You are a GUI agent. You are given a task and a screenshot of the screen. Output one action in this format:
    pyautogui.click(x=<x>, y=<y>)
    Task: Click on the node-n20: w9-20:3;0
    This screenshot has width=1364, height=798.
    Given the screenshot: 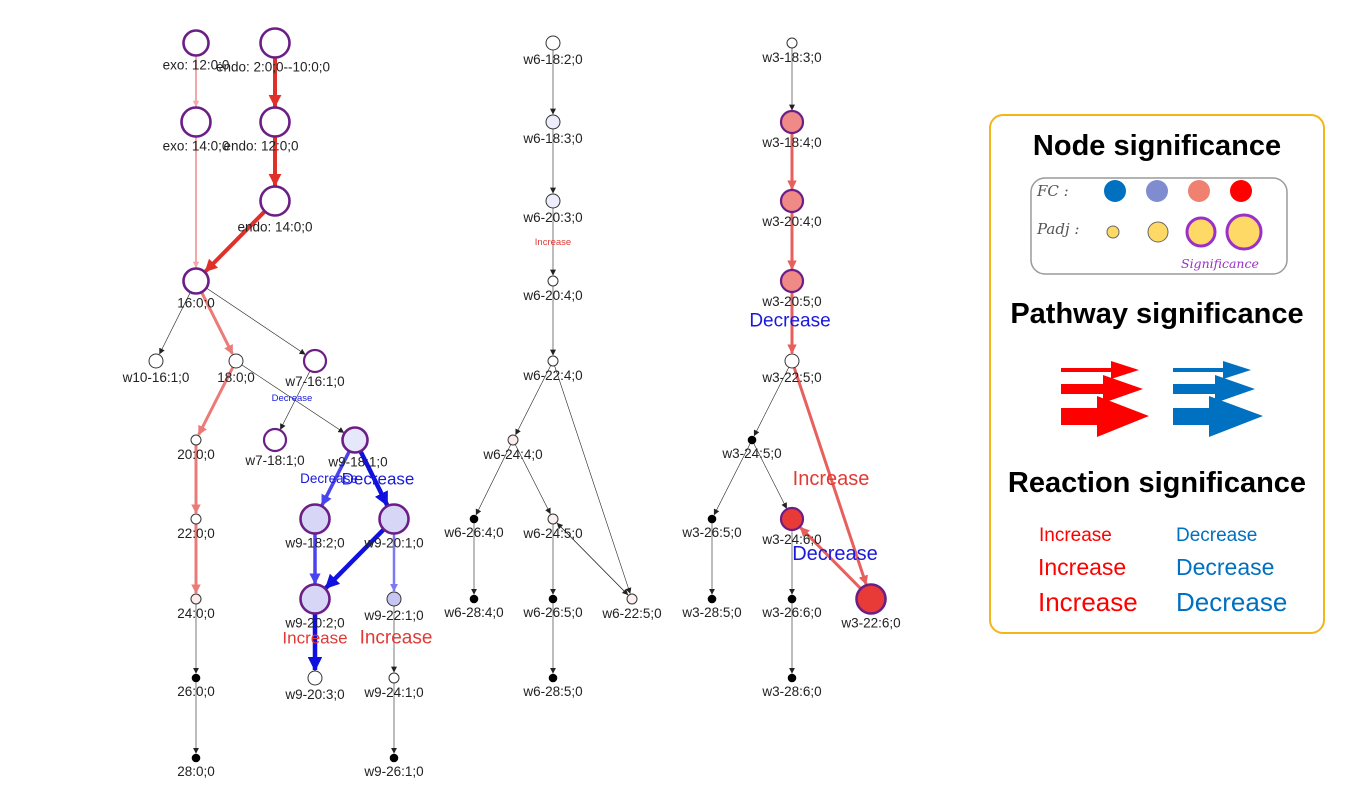 What is the action you would take?
    pyautogui.click(x=314, y=686)
    